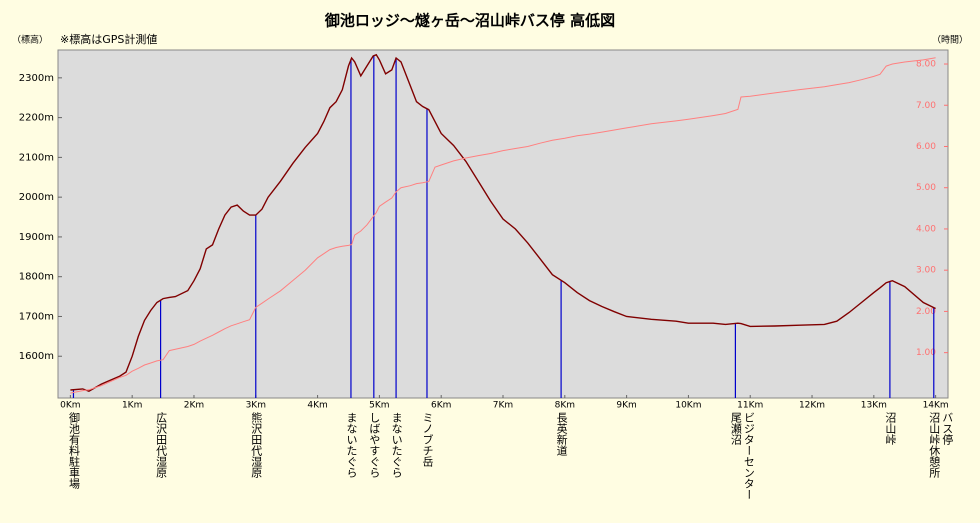 The width and height of the screenshot is (980, 523). Describe the element at coordinates (926, 271) in the screenshot. I see `y2-tick-label: 3.00` at that location.